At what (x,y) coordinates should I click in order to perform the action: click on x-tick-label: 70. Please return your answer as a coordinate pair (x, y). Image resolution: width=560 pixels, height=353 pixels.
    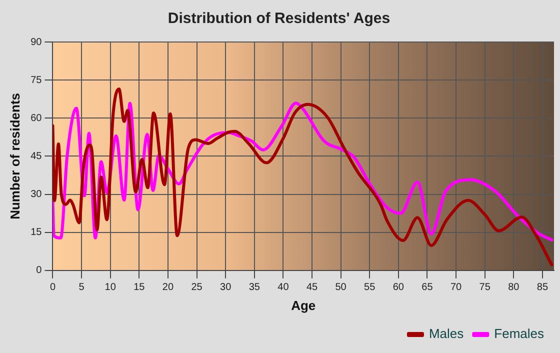
    Looking at the image, I should click on (456, 288).